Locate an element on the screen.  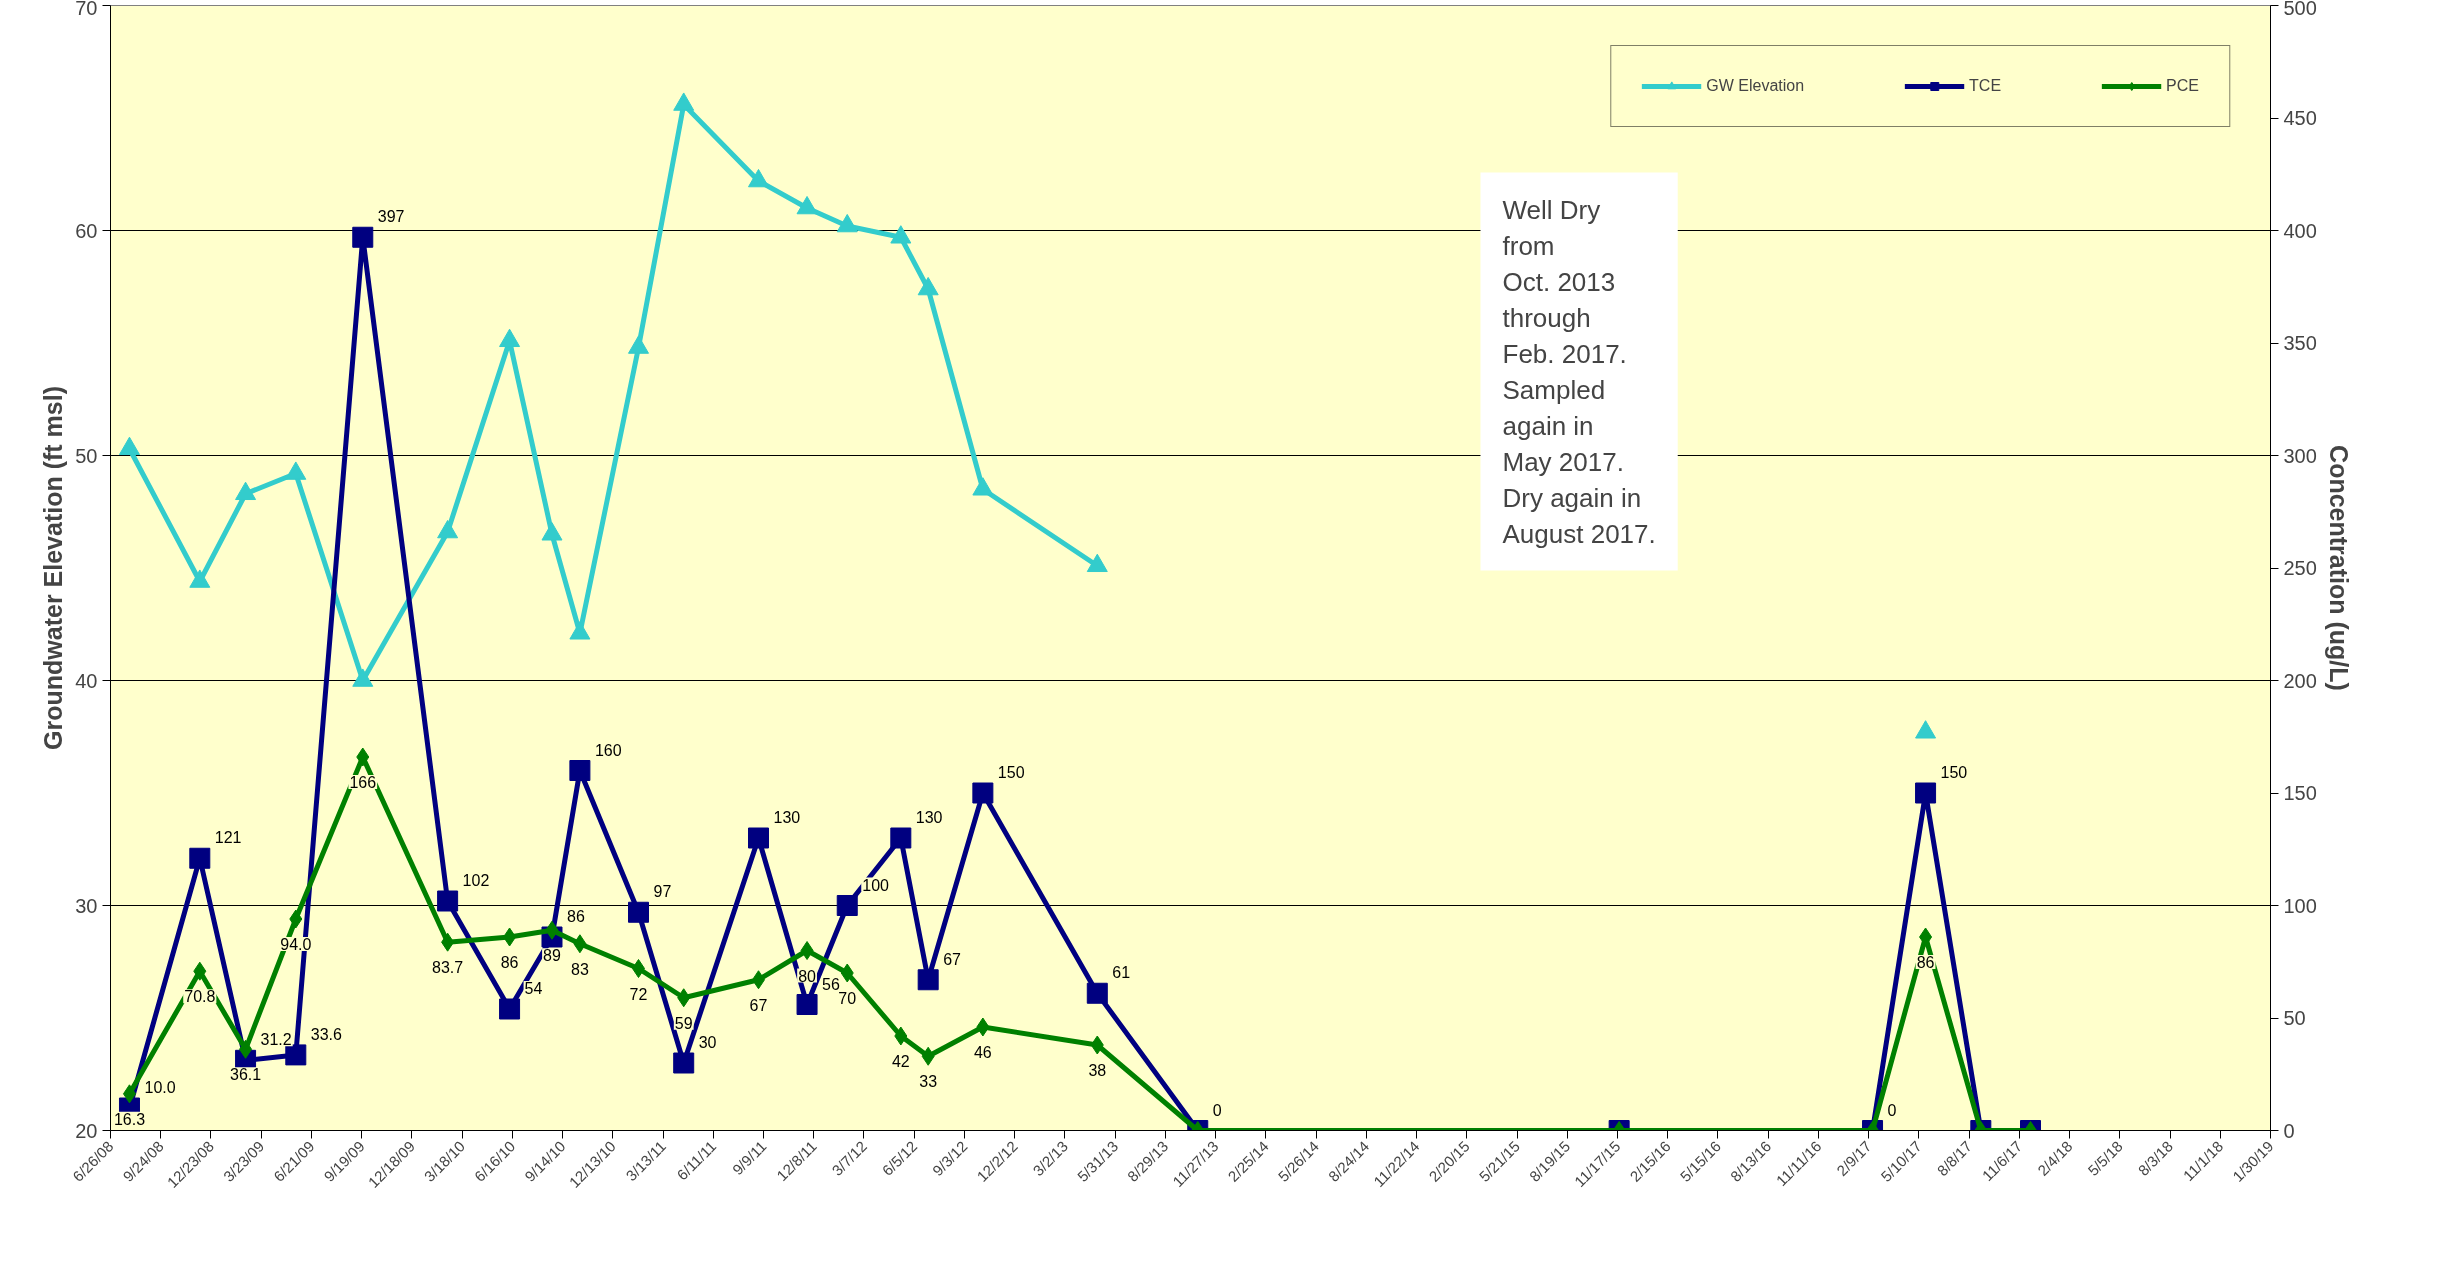
data-label: 61 is located at coordinates (1121, 973).